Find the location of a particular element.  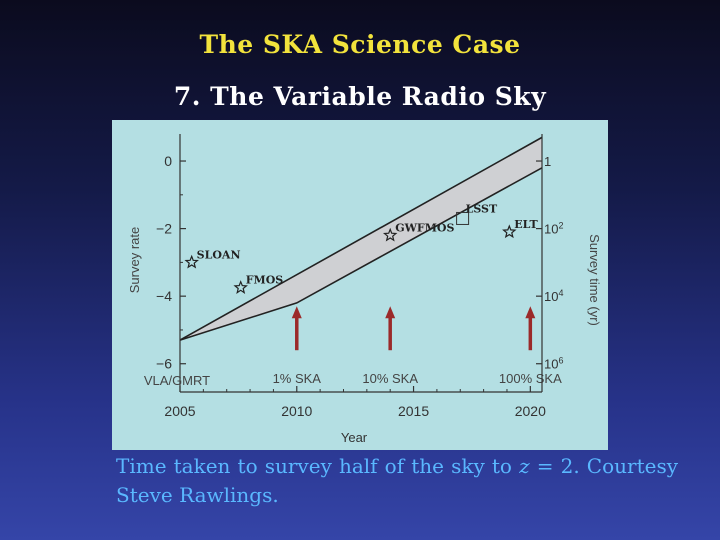

survey-point-label: ELT is located at coordinates (526, 224).